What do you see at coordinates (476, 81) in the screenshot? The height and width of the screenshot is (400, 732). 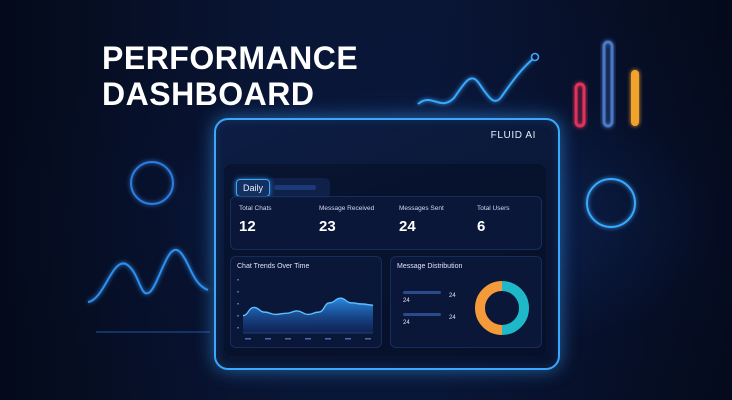 I see `sparkline-top-icon` at bounding box center [476, 81].